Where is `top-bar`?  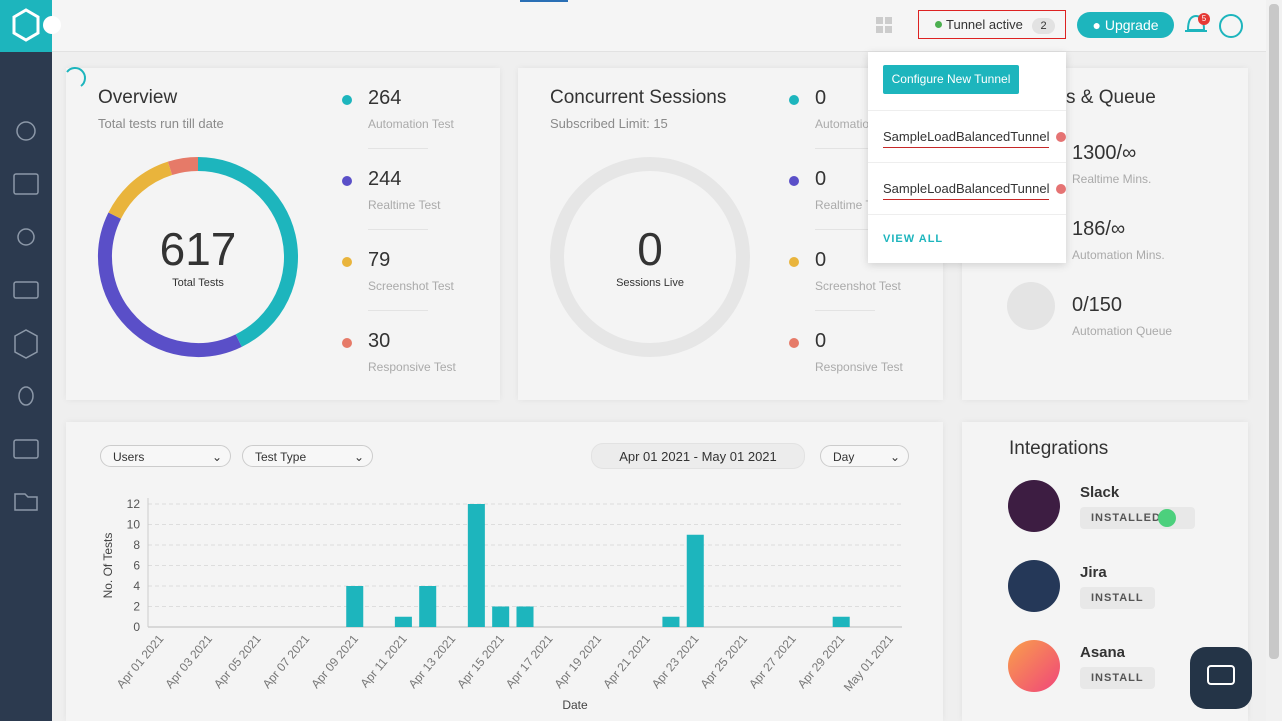
top-bar is located at coordinates (659, 26).